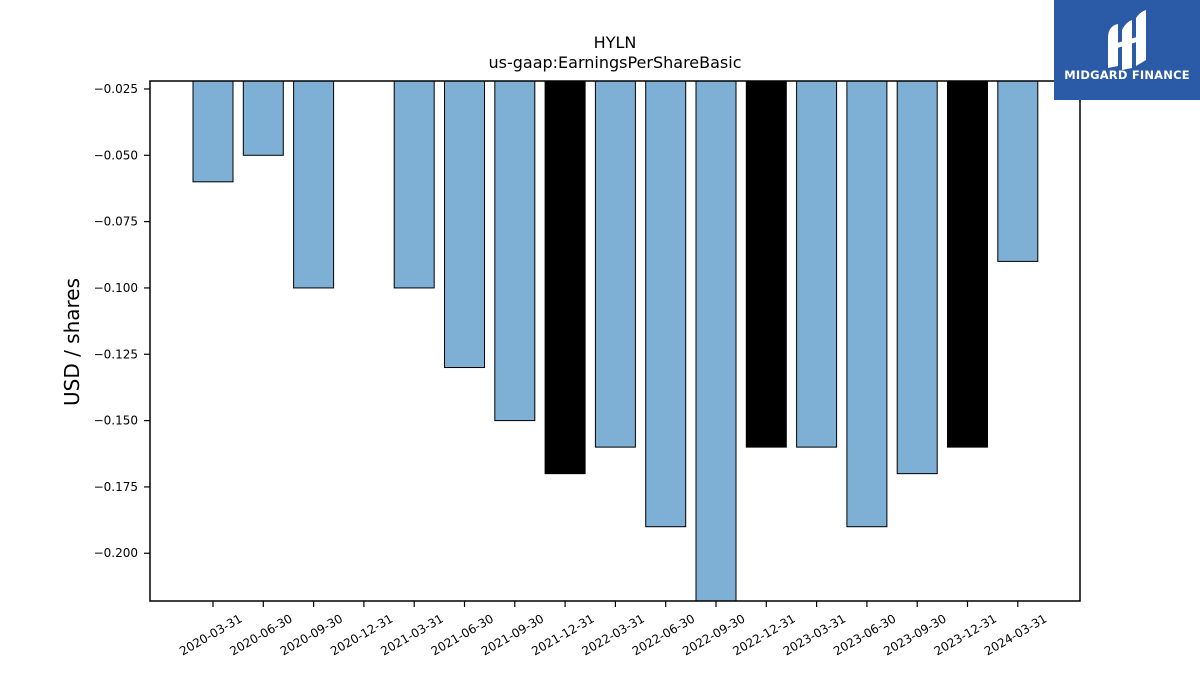  What do you see at coordinates (116, 487) in the screenshot?
I see `y-tick-label: −0.175` at bounding box center [116, 487].